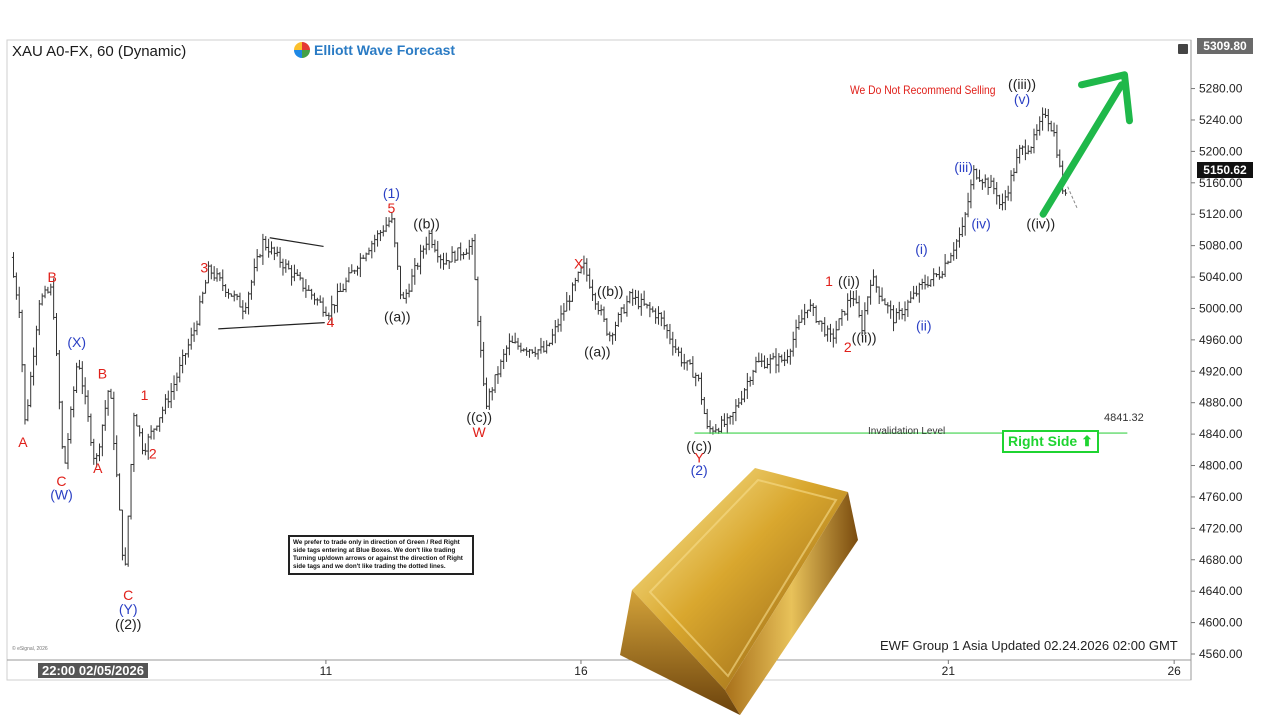  What do you see at coordinates (907, 431) in the screenshot?
I see `invalidation-label: Invalidation Level` at bounding box center [907, 431].